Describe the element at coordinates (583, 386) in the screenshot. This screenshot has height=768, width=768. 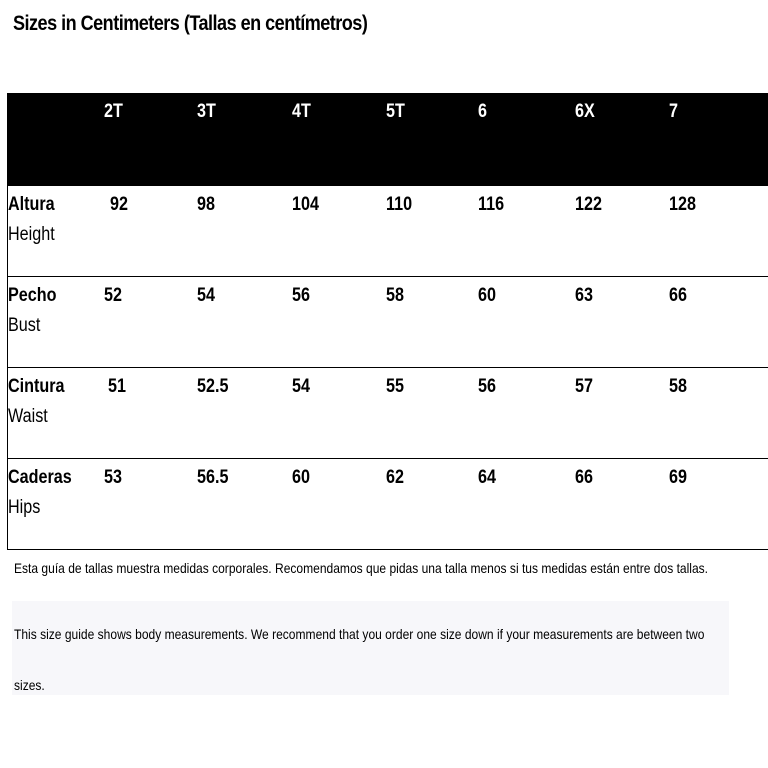
I see `cell-value: 57` at that location.